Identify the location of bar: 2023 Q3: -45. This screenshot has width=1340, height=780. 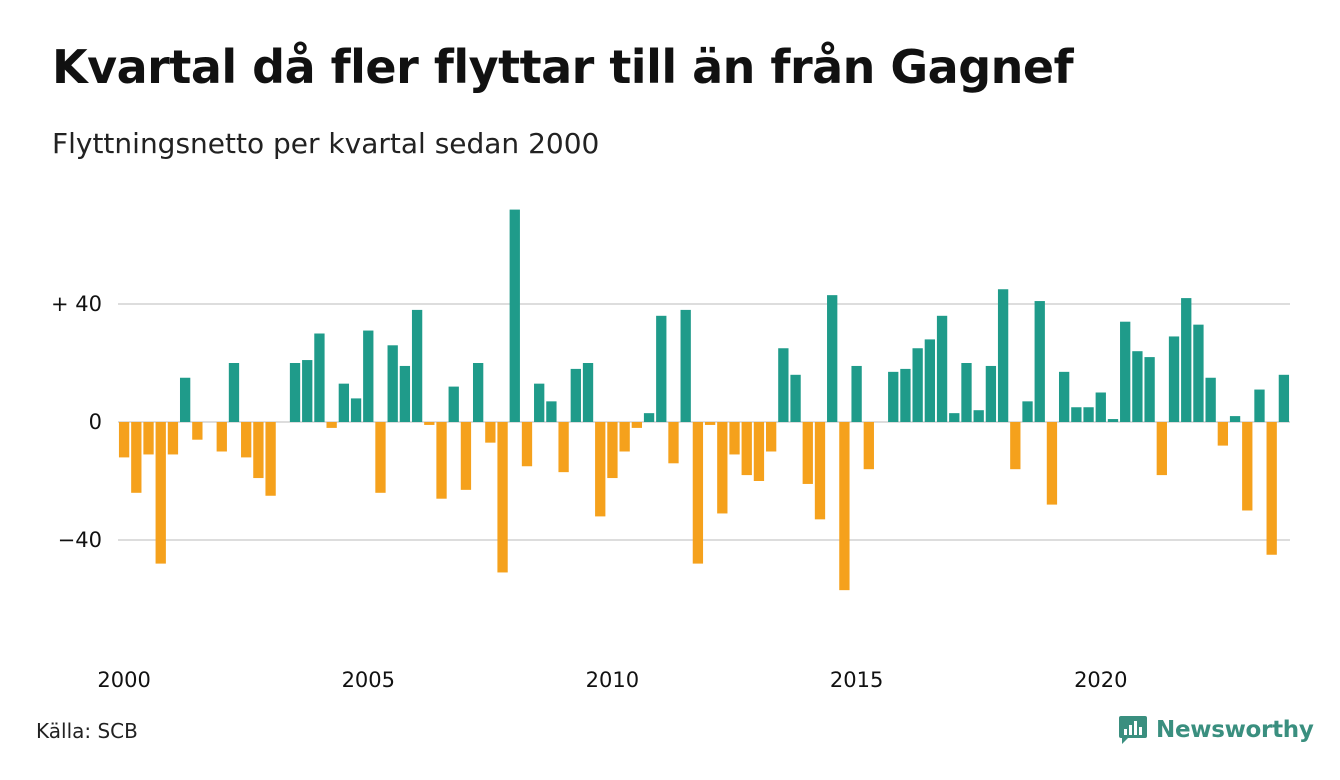
(1271, 488).